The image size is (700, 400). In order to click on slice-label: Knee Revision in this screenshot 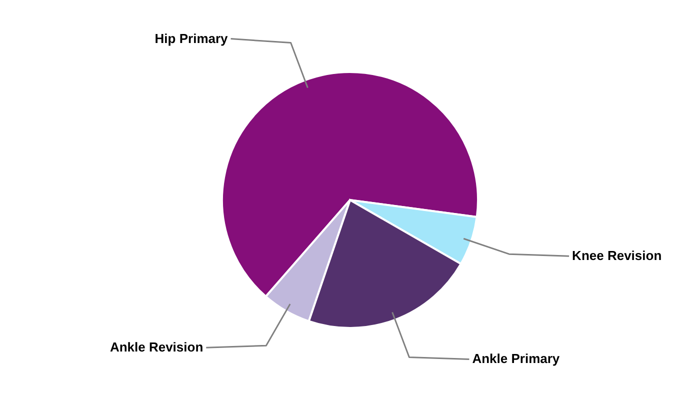, I will do `click(617, 256)`.